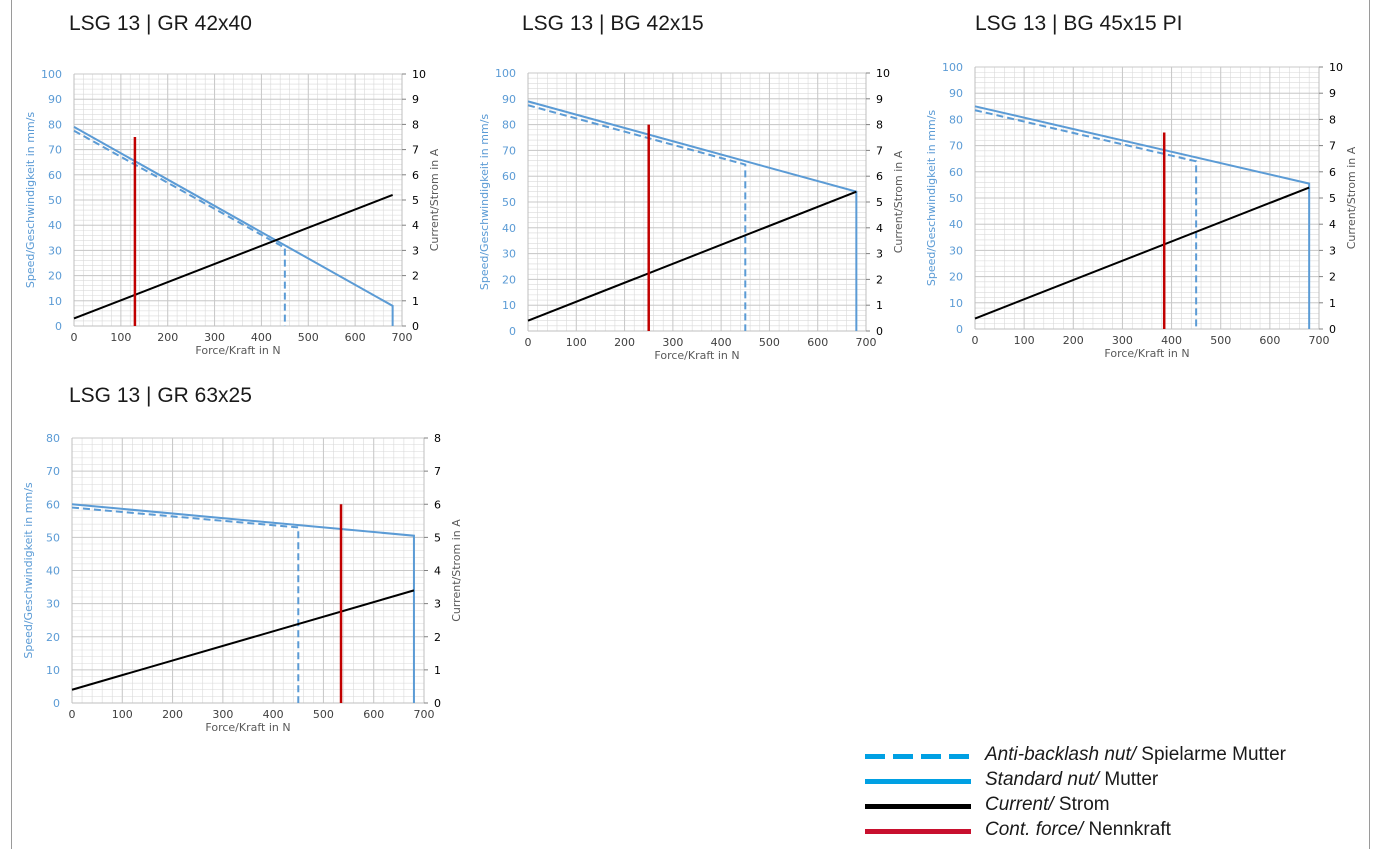 This screenshot has height=849, width=1384. I want to click on y-tick-label-right: 4, so click(1332, 224).